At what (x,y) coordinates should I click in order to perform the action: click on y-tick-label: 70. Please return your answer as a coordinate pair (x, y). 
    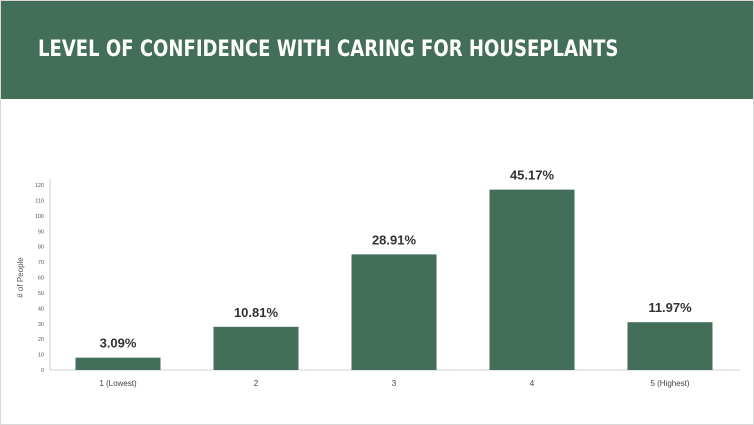
    Looking at the image, I should click on (41, 263).